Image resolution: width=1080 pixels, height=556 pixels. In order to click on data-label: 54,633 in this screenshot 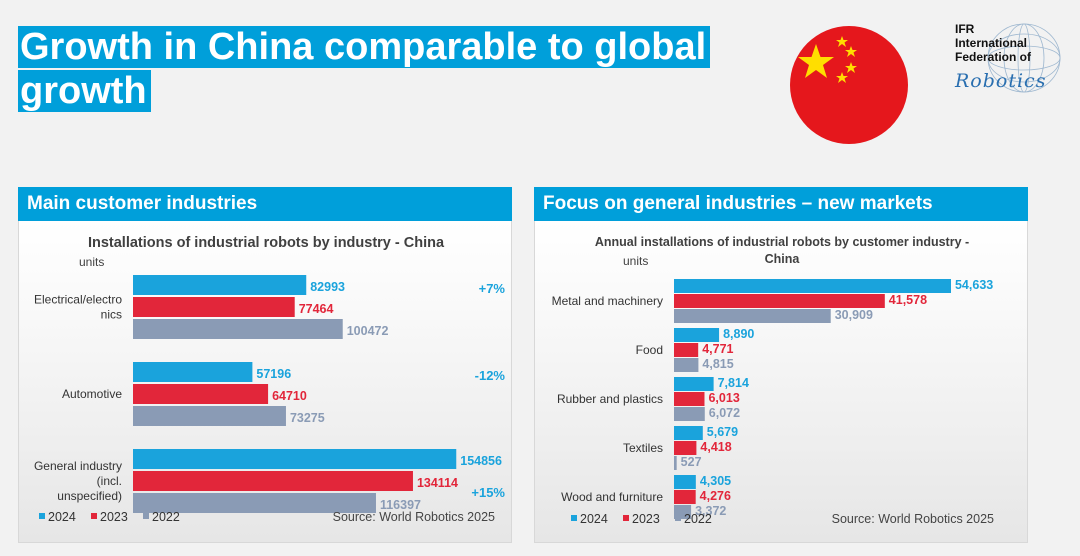, I will do `click(974, 285)`.